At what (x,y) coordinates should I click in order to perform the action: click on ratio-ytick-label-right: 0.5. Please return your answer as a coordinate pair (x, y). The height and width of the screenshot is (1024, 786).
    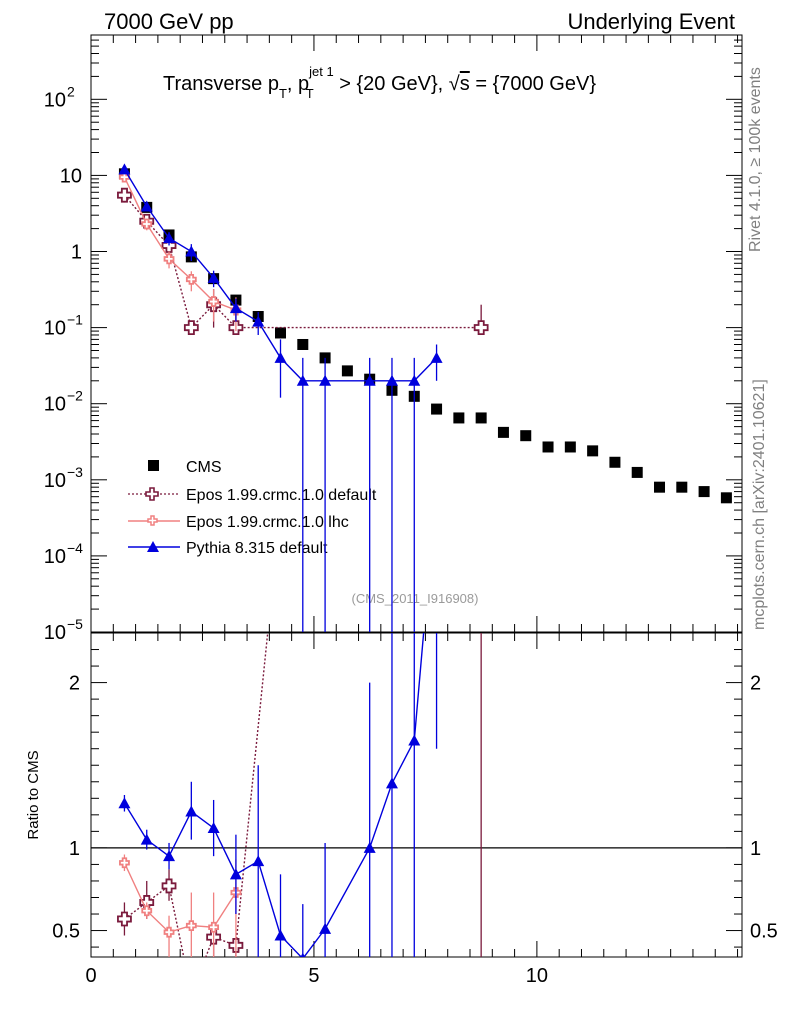
    Looking at the image, I should click on (764, 932).